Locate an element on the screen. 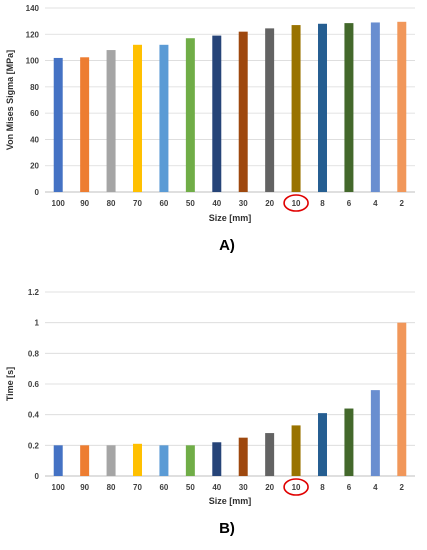  y-tick-label: 140 is located at coordinates (33, 8).